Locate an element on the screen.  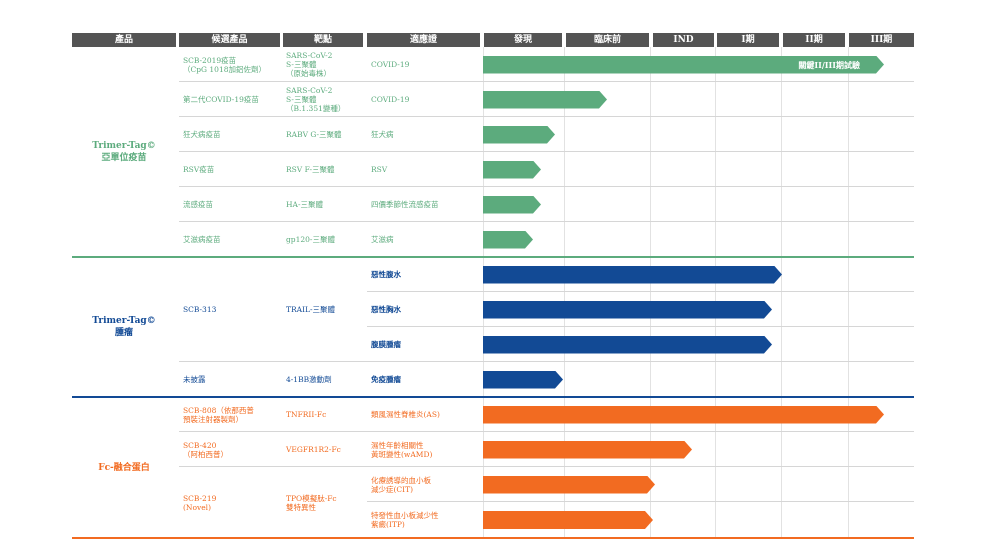
text-line: RABV G-三聚體 is located at coordinates (314, 134).